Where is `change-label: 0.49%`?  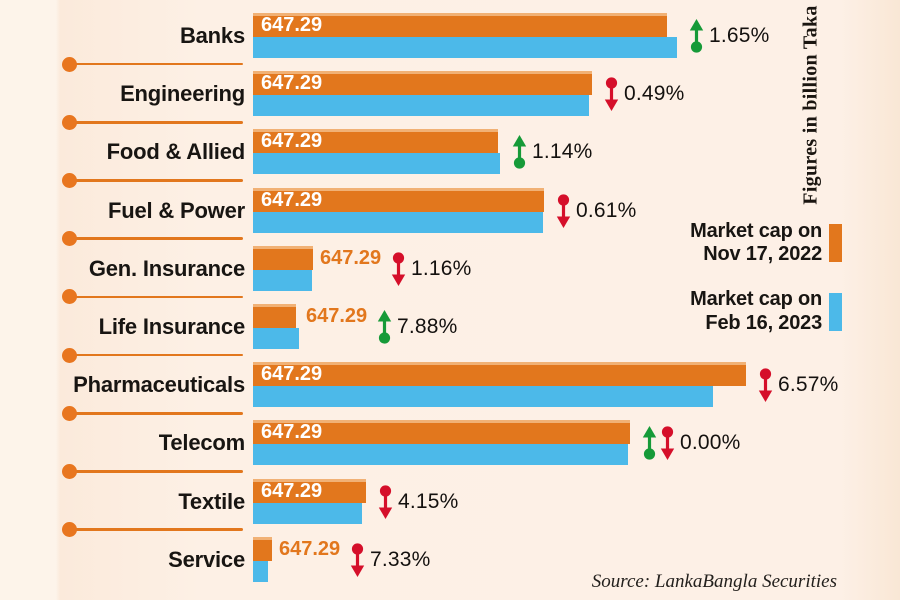
change-label: 0.49% is located at coordinates (654, 93).